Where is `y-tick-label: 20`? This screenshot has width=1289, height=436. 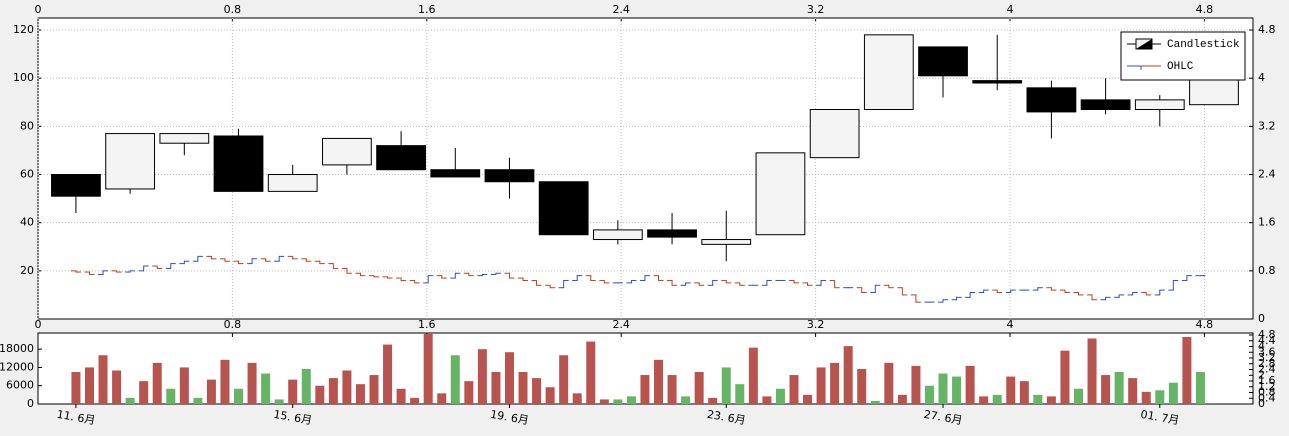
y-tick-label: 20 is located at coordinates (27, 270).